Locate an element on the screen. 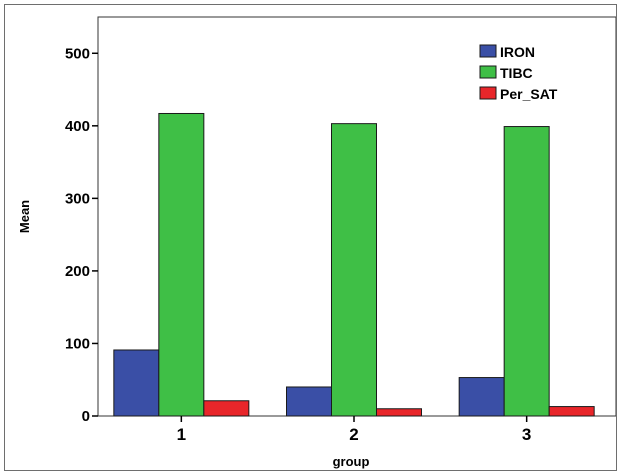  x-tick-label: 2 is located at coordinates (353, 434).